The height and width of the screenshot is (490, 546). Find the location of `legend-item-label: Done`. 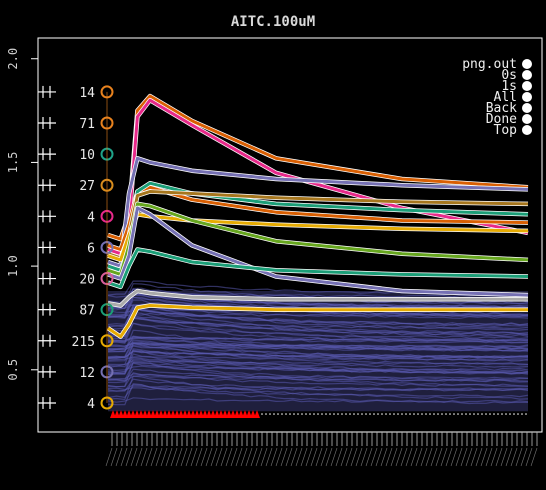

legend-item-label: Done is located at coordinates (501, 119).